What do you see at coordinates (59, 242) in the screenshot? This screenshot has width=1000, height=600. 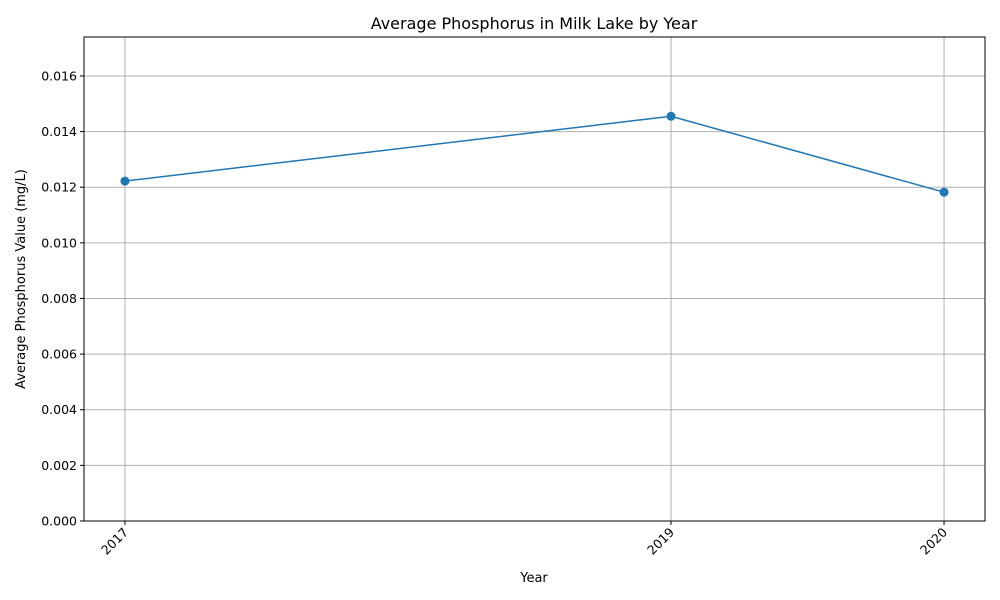 I see `y-tick-label: 0.010` at bounding box center [59, 242].